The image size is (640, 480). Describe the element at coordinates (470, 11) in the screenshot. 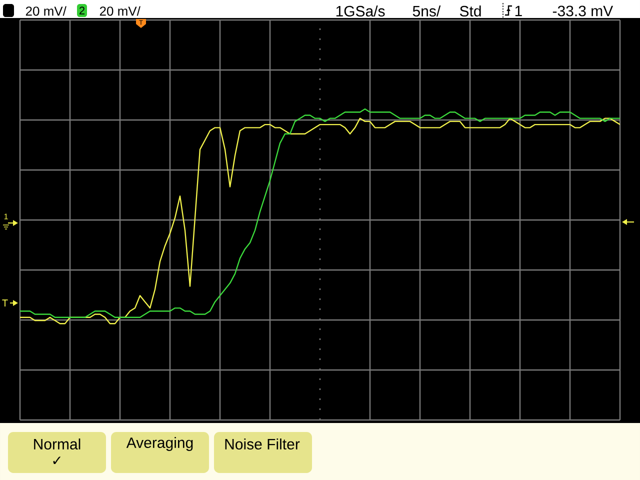

I see `text: Std` at that location.